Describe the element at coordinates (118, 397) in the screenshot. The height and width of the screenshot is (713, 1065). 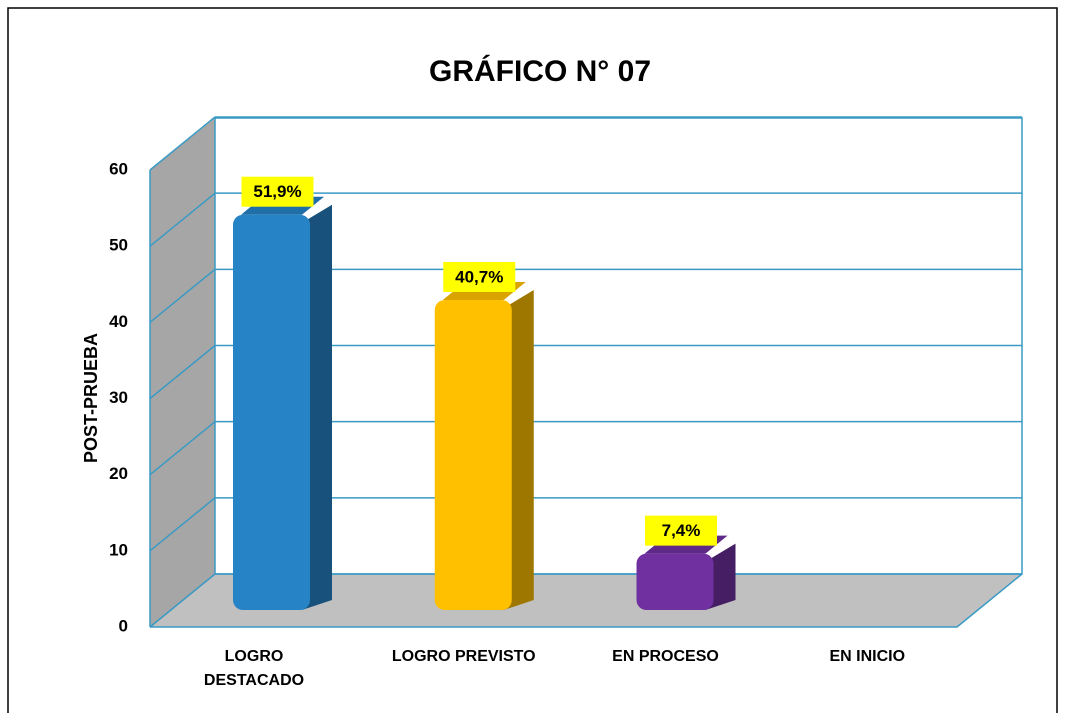
I see `y-tick-label: 30` at that location.